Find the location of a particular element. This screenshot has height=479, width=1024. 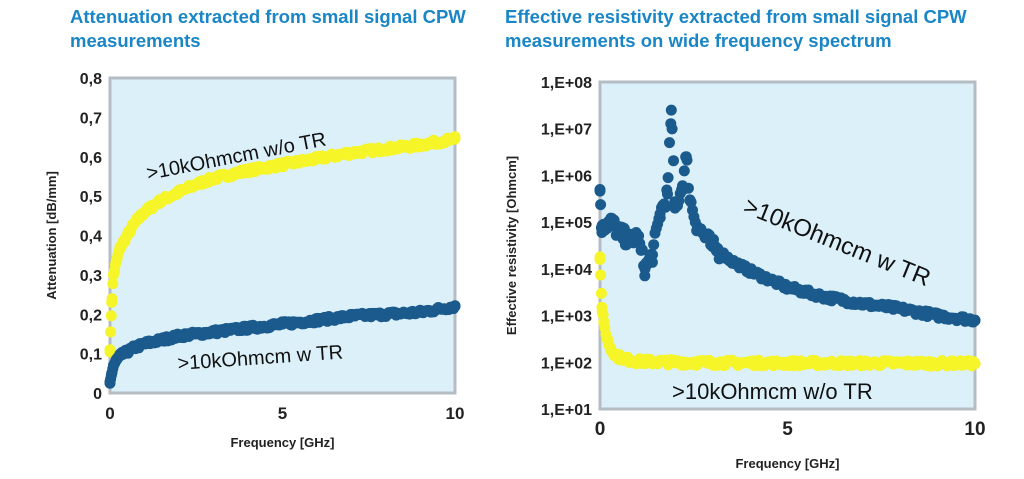

y-tick-label: 0,3 is located at coordinates (91, 276).